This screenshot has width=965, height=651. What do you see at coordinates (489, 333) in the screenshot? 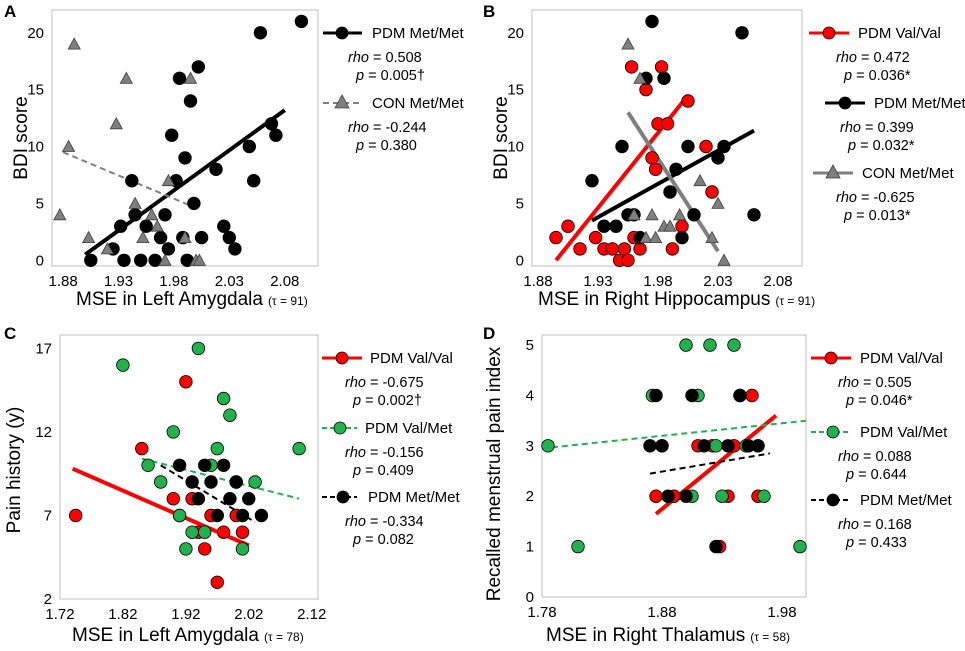
I see `panel-d-letter: D` at bounding box center [489, 333].